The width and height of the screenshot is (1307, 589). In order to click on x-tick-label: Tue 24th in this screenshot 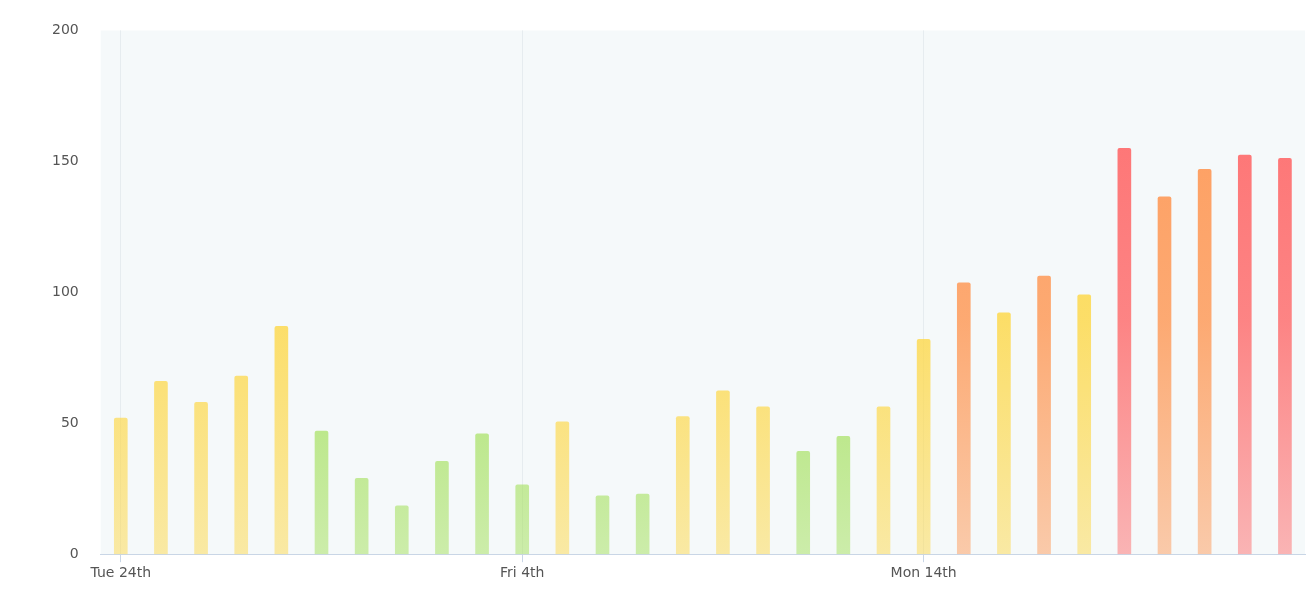, I will do `click(120, 572)`.